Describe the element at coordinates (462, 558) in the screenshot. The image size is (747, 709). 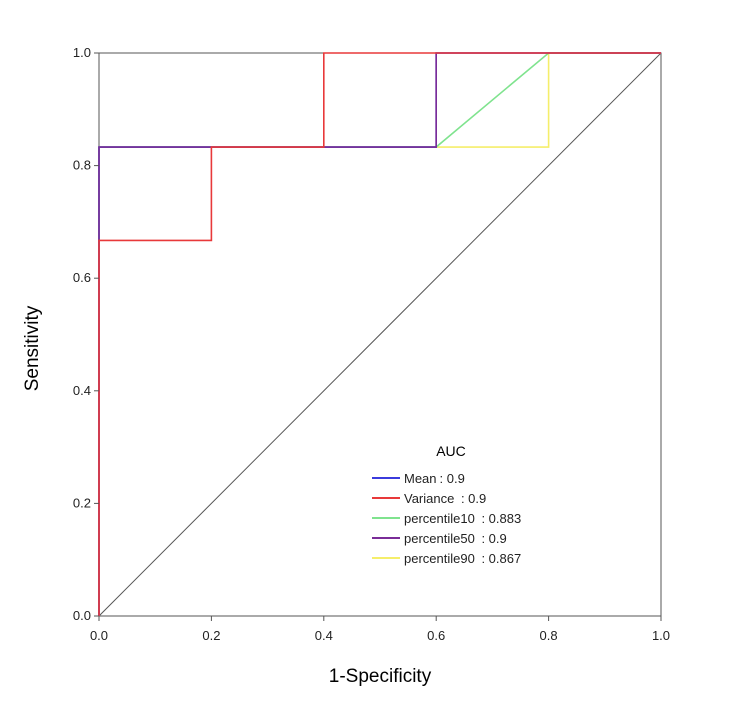
I see `legend-item-label: percentile90 : 0.867` at that location.